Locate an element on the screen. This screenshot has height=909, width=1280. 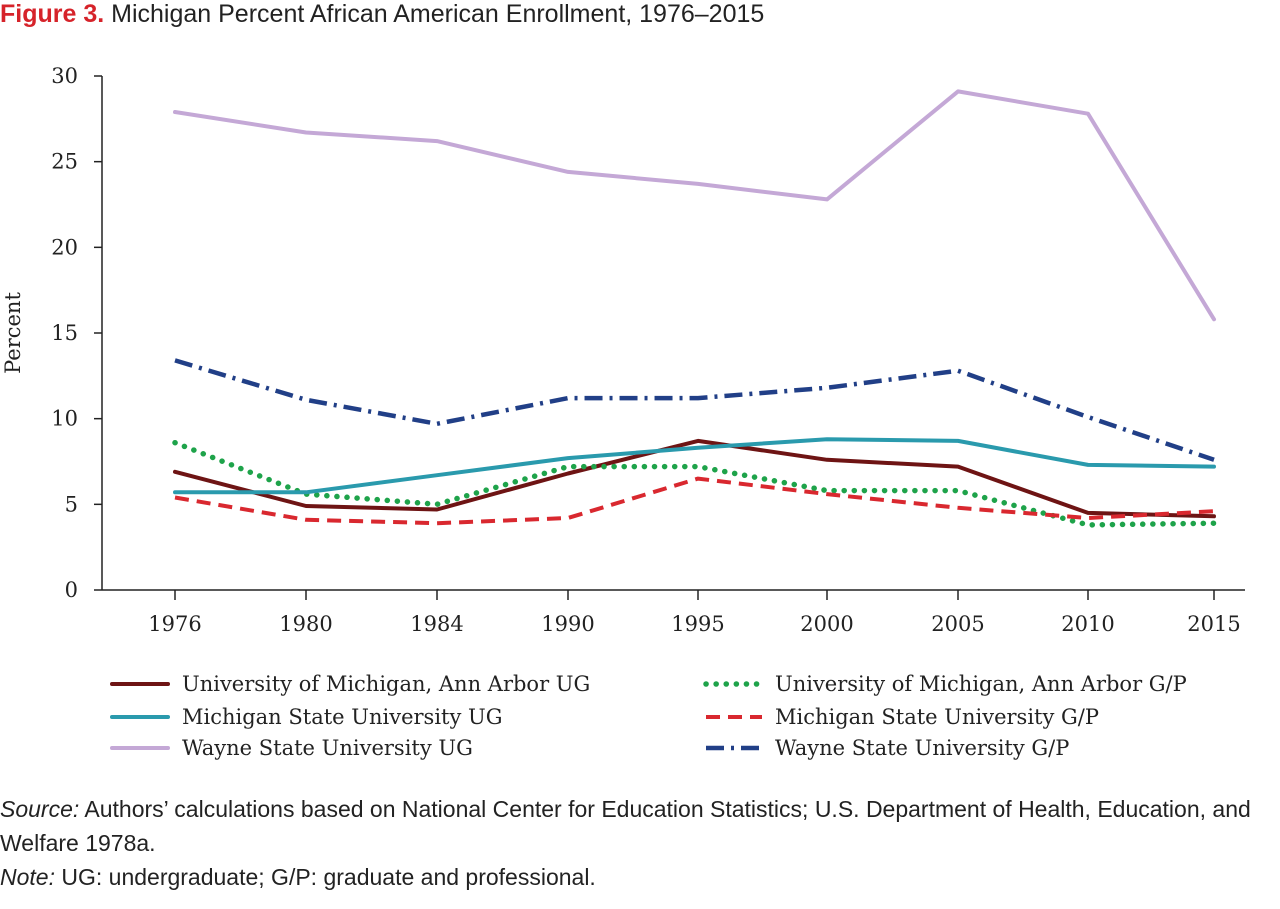
x-tick-label: 1995 is located at coordinates (697, 624).